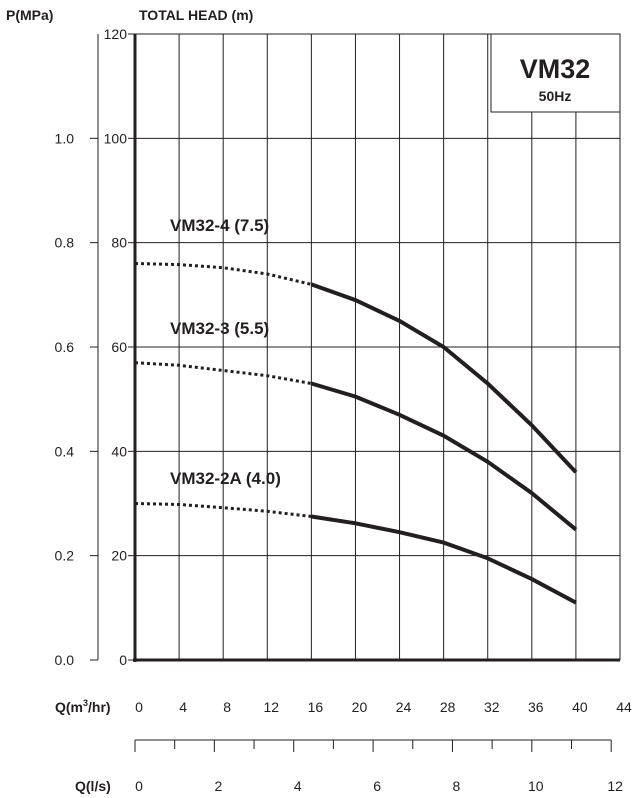 The height and width of the screenshot is (798, 636). I want to click on flow-m3-tick-label: 40, so click(580, 707).